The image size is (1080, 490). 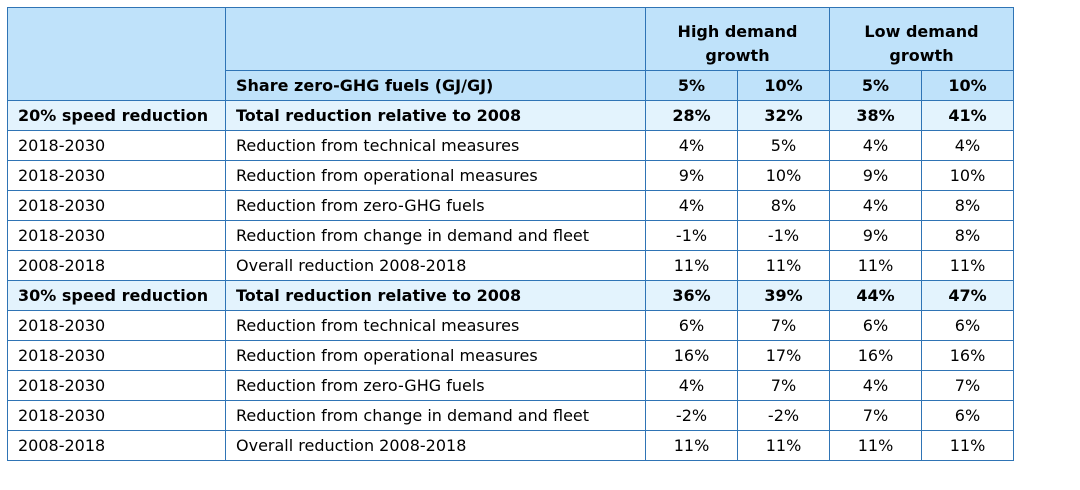 What do you see at coordinates (435, 39) in the screenshot?
I see `header-blank-cell` at bounding box center [435, 39].